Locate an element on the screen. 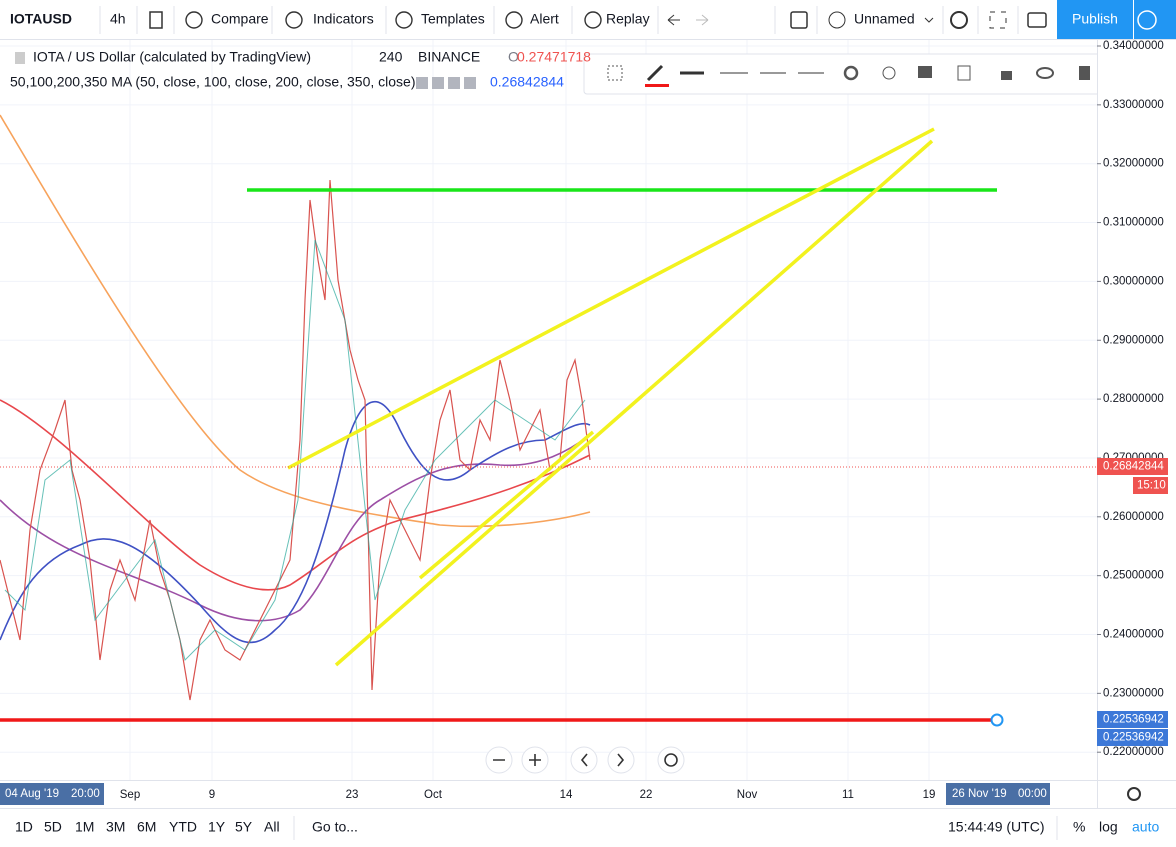 The height and width of the screenshot is (847, 1176). drawing-toolbar is located at coordinates (843, 74).